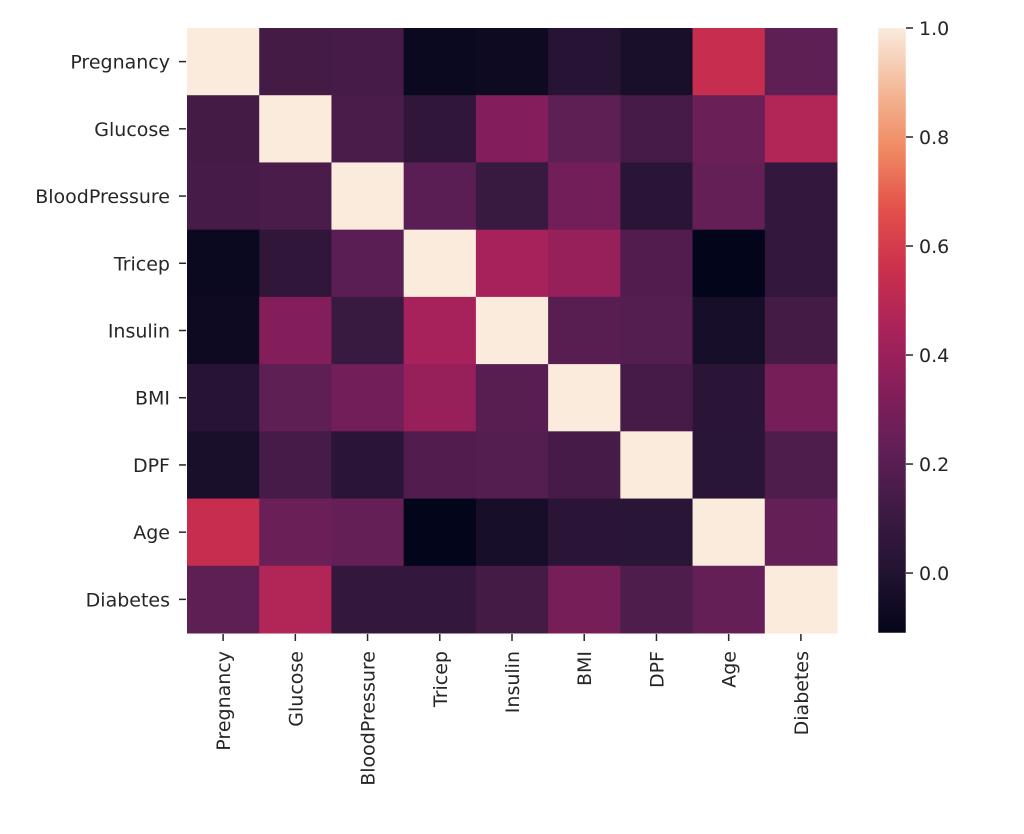  Describe the element at coordinates (151, 466) in the screenshot. I see `y-tick-label: DPF` at that location.